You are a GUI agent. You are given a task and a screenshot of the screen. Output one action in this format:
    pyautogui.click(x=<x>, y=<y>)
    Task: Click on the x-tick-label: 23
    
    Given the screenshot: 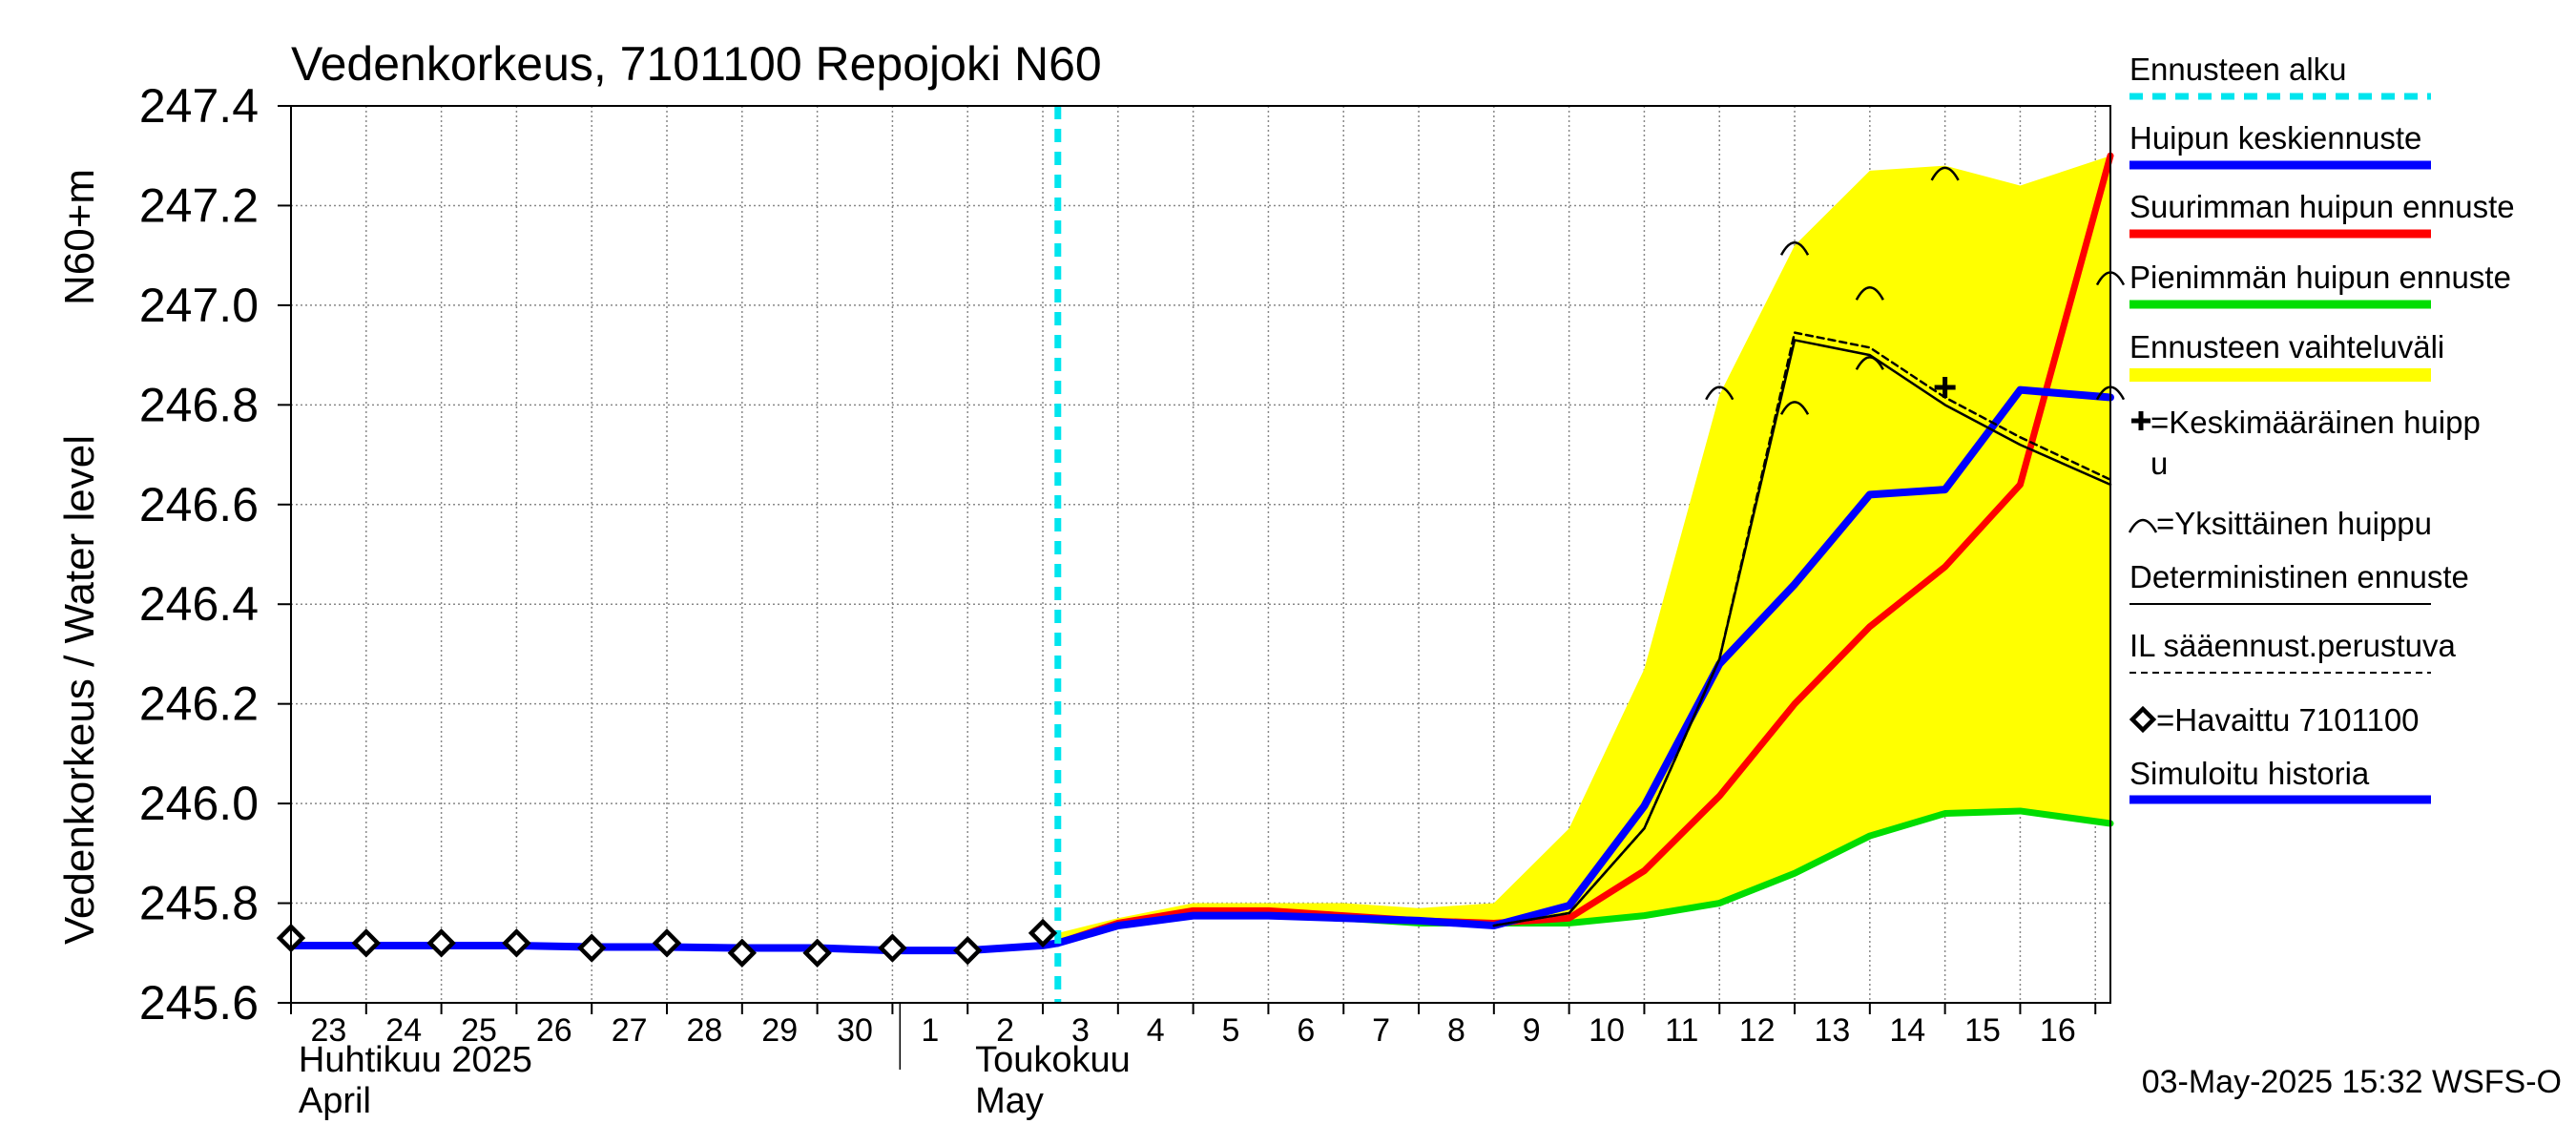 What is the action you would take?
    pyautogui.click(x=328, y=1030)
    